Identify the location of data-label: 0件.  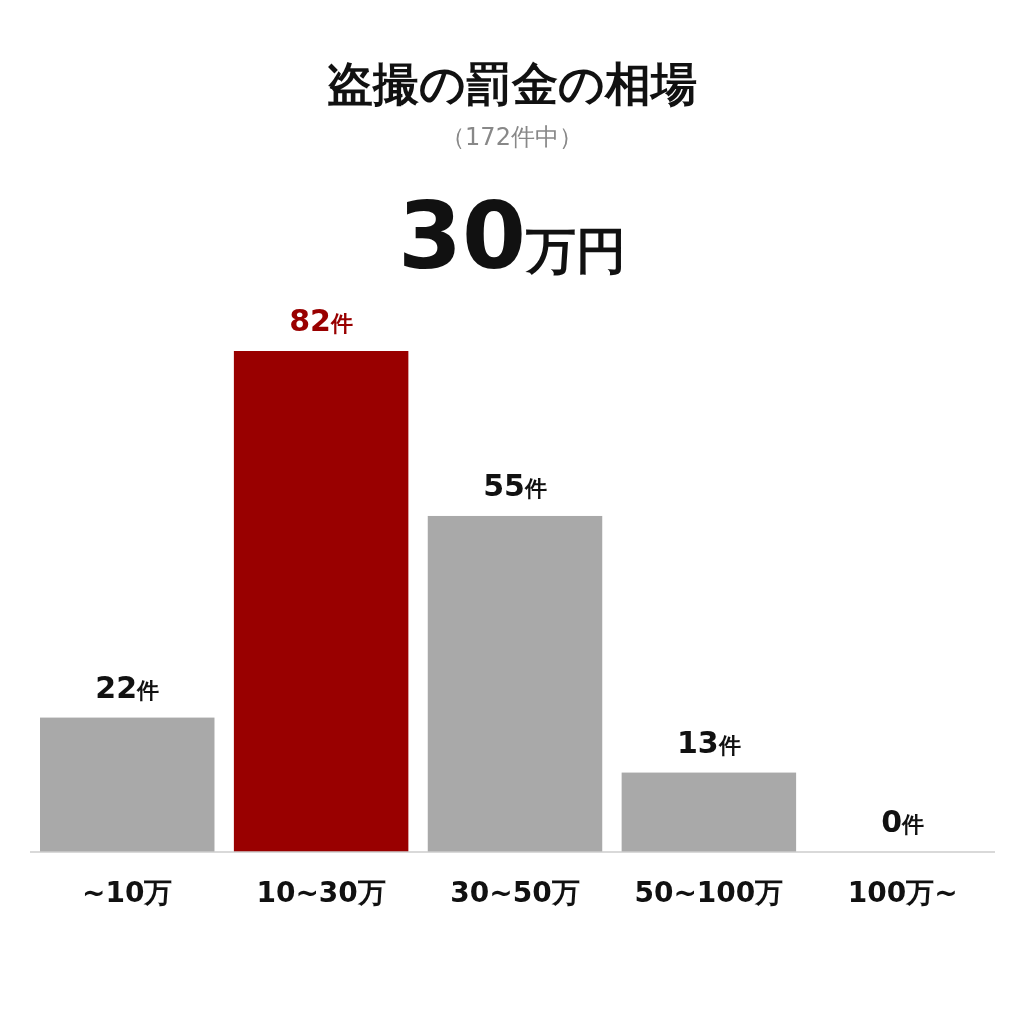
(903, 821).